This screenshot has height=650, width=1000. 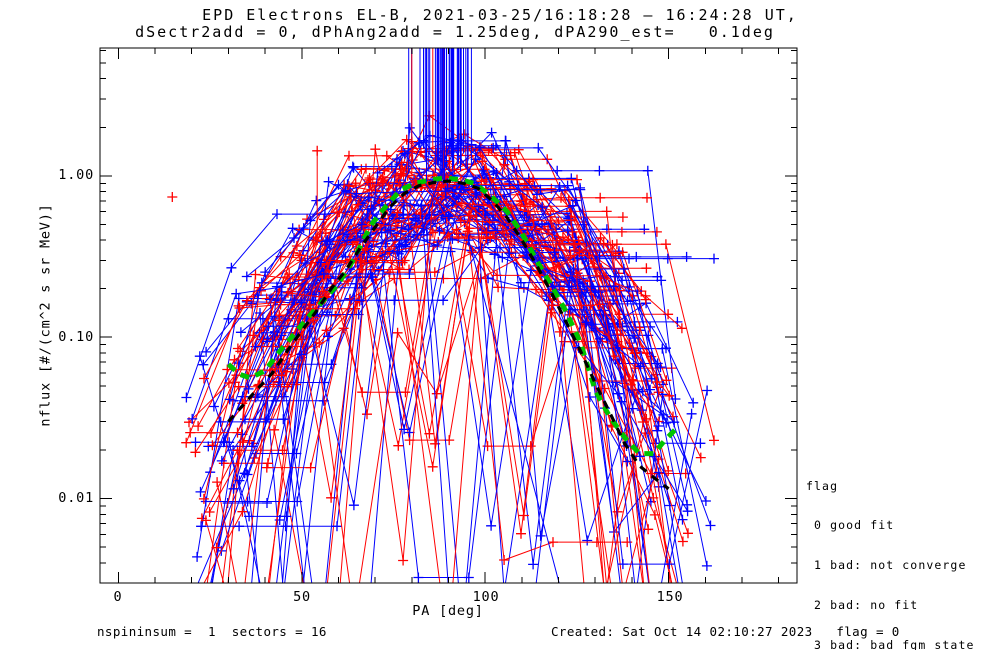 I want to click on legend-line-bad-fgm: 3 bad: bad fgm state, so click(x=890, y=644).